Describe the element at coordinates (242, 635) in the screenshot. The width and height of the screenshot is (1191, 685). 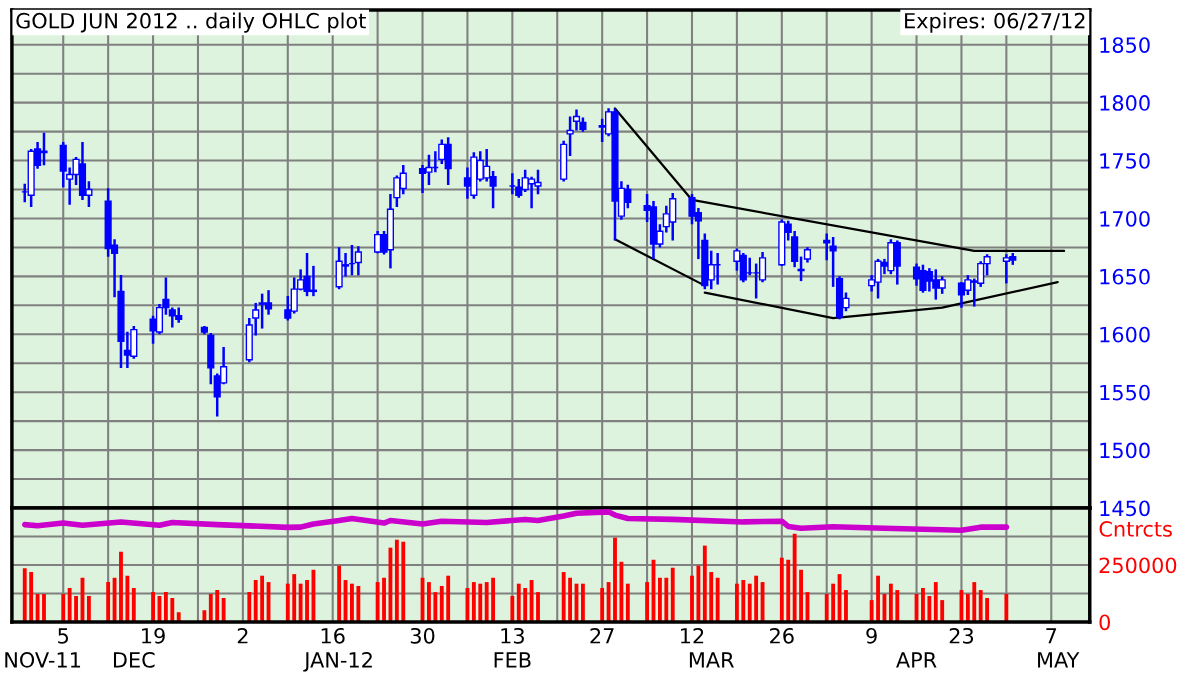
I see `x-tick-label: 2` at that location.